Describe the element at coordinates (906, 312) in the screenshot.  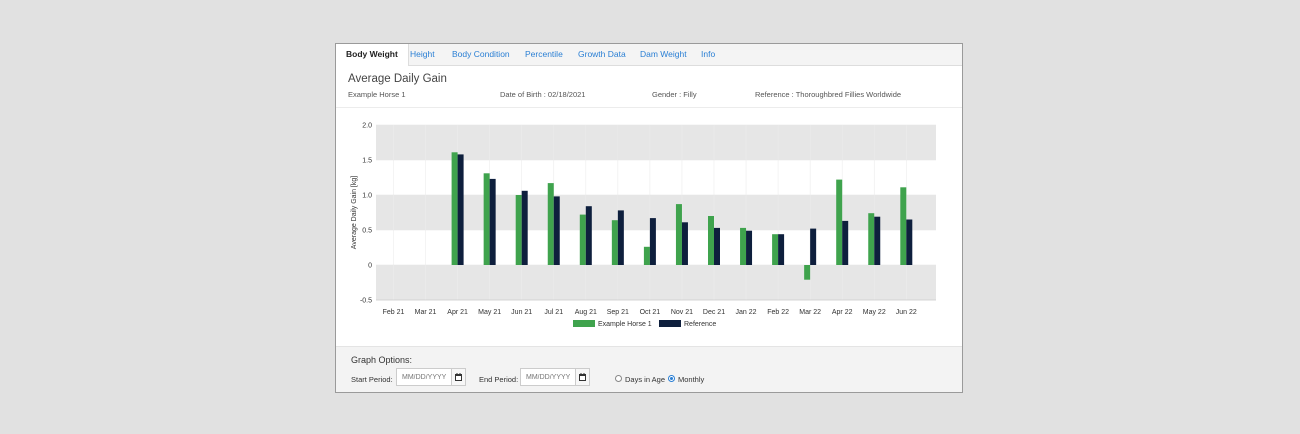
I see `x-tick-label: Jun 22` at that location.